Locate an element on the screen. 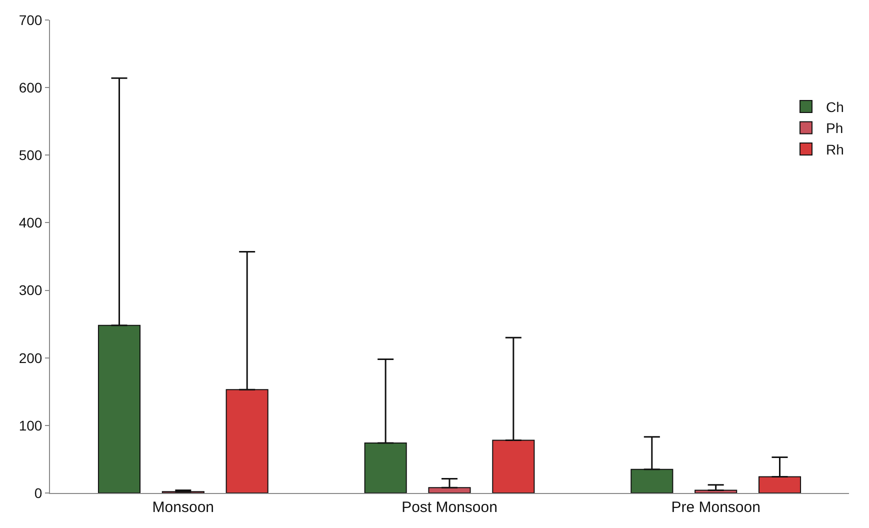  legend-label: Ph is located at coordinates (835, 128).